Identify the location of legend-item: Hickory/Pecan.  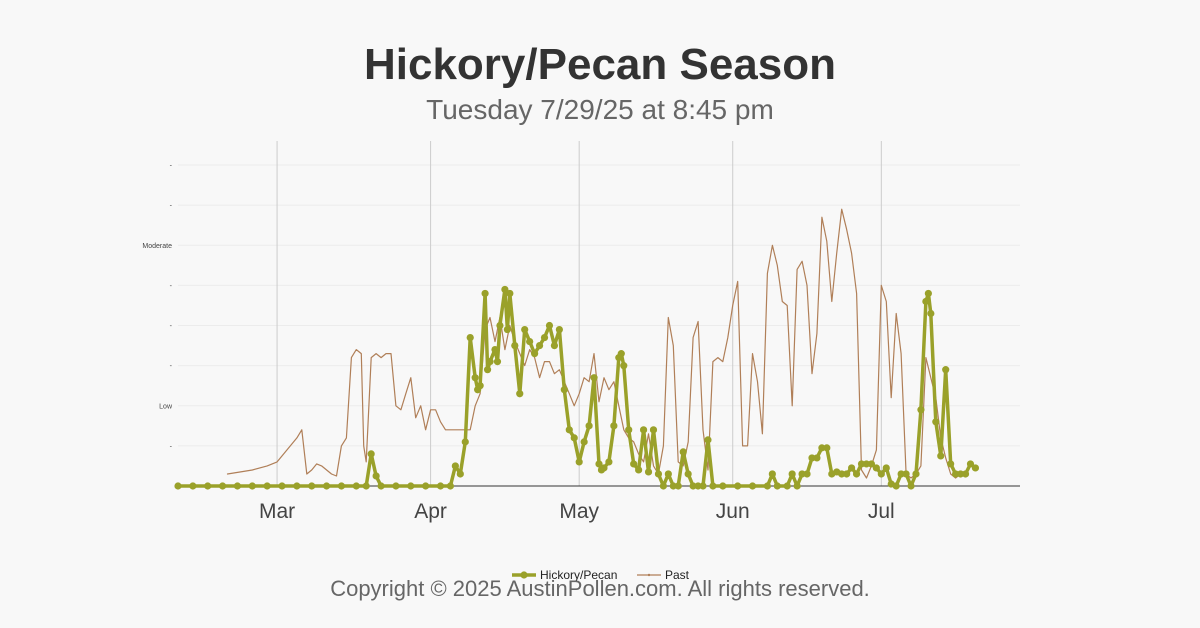
(564, 575).